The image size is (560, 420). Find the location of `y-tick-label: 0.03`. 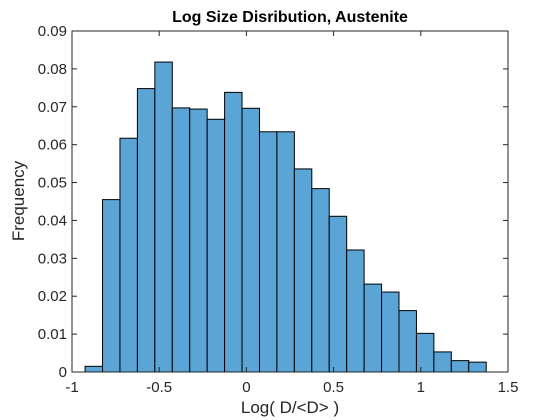

y-tick-label: 0.03 is located at coordinates (52, 258).